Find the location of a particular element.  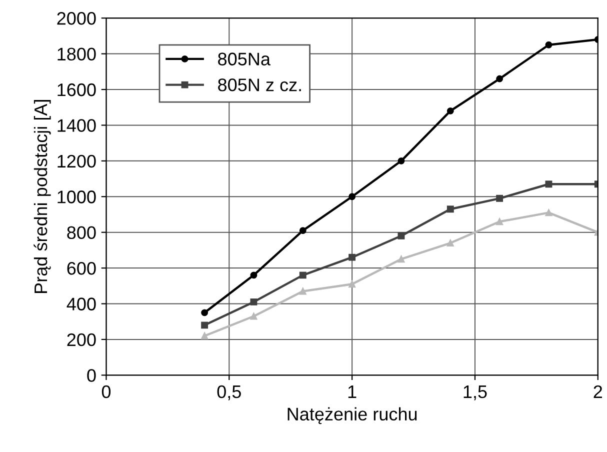

legend-label: 805N z cz. is located at coordinates (259, 85).